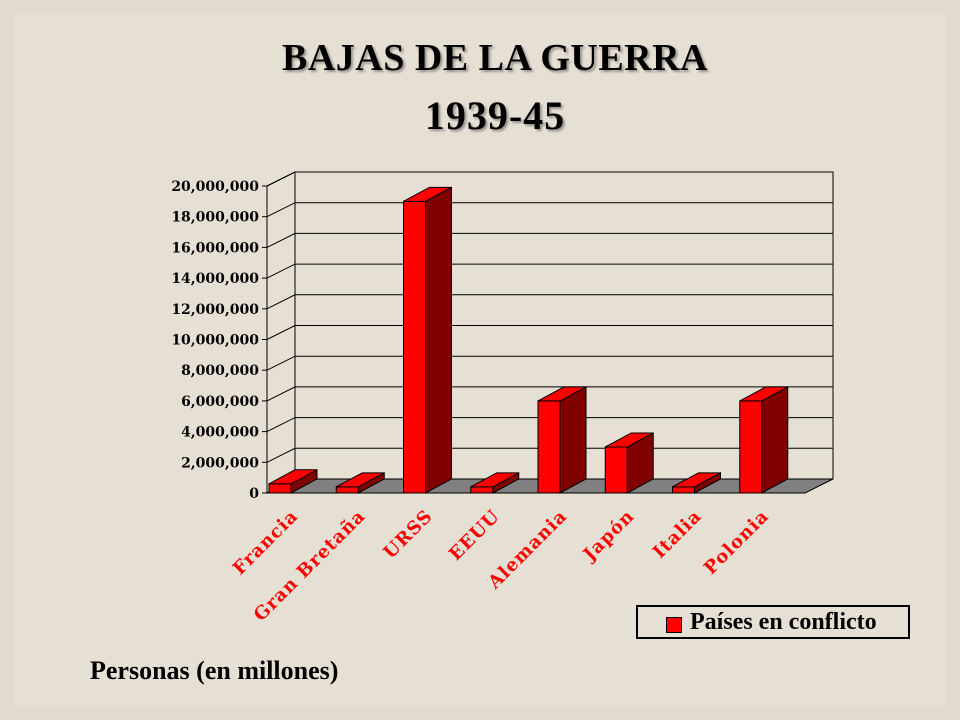  What do you see at coordinates (215, 341) in the screenshot?
I see `y-tick-label: 10,000,000` at bounding box center [215, 341].